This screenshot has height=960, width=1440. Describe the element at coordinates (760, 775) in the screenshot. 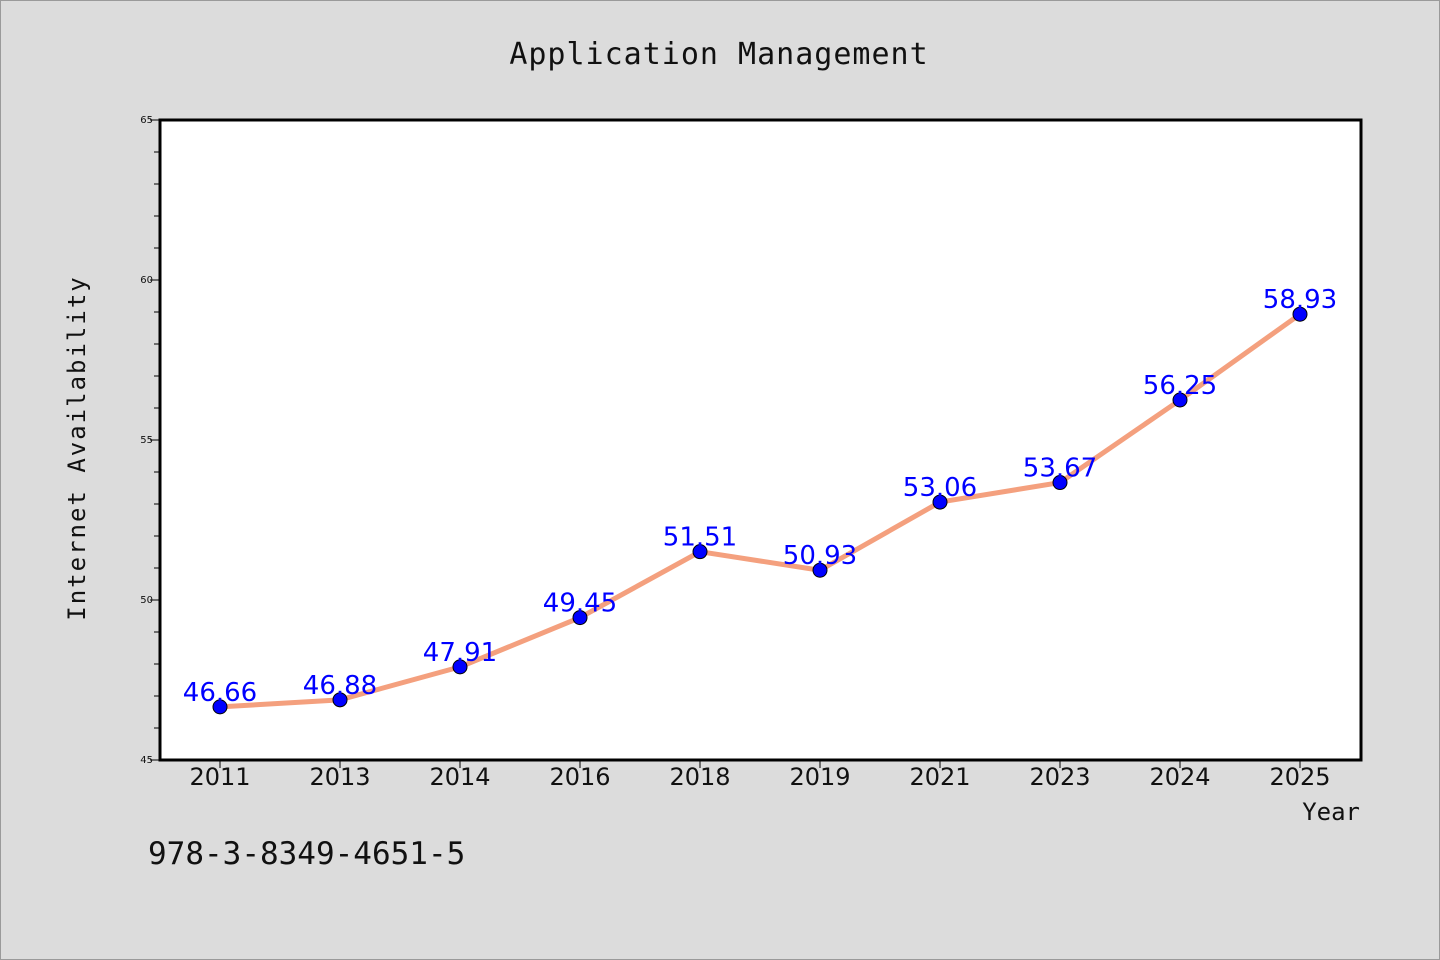

I see `x-axis: 2011 2013 2014 2016 2018 2019 2021 2023 2024 2025` at that location.